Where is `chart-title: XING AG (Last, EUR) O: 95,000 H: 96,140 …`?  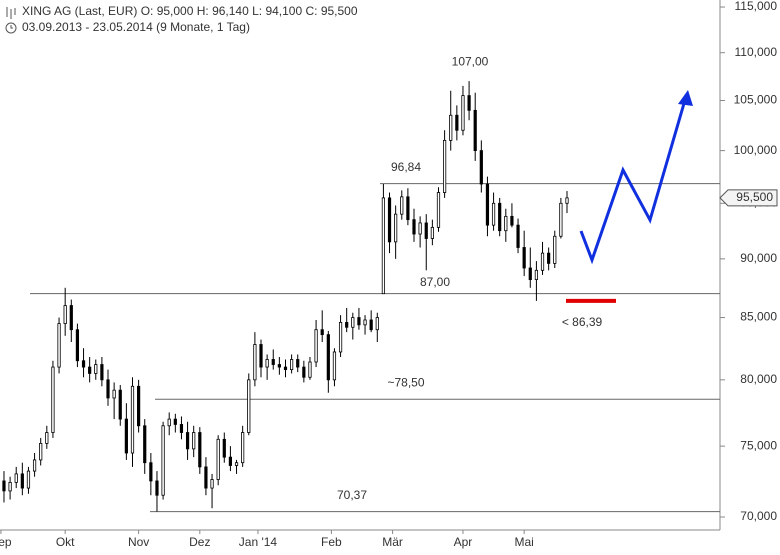
chart-title: XING AG (Last, EUR) O: 95,000 H: 96,140 … is located at coordinates (190, 11).